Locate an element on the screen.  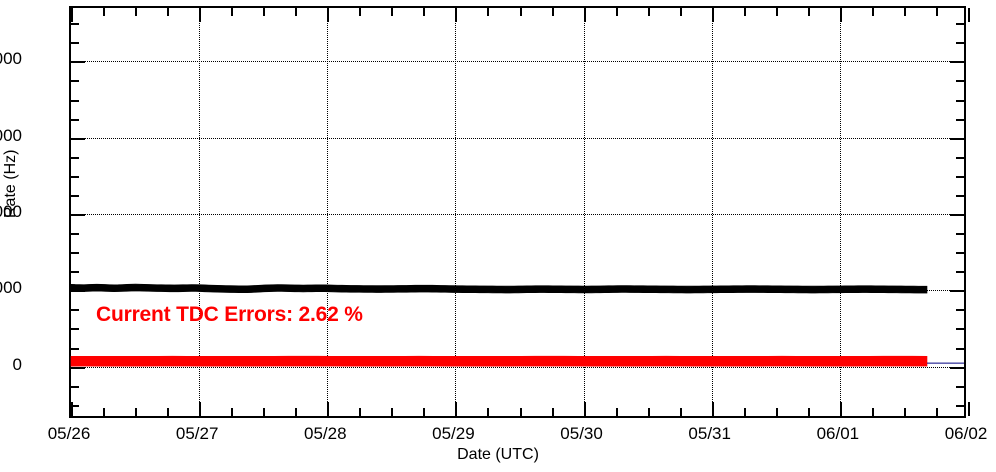
x-axis-tick-label: 06/02 is located at coordinates (966, 433).